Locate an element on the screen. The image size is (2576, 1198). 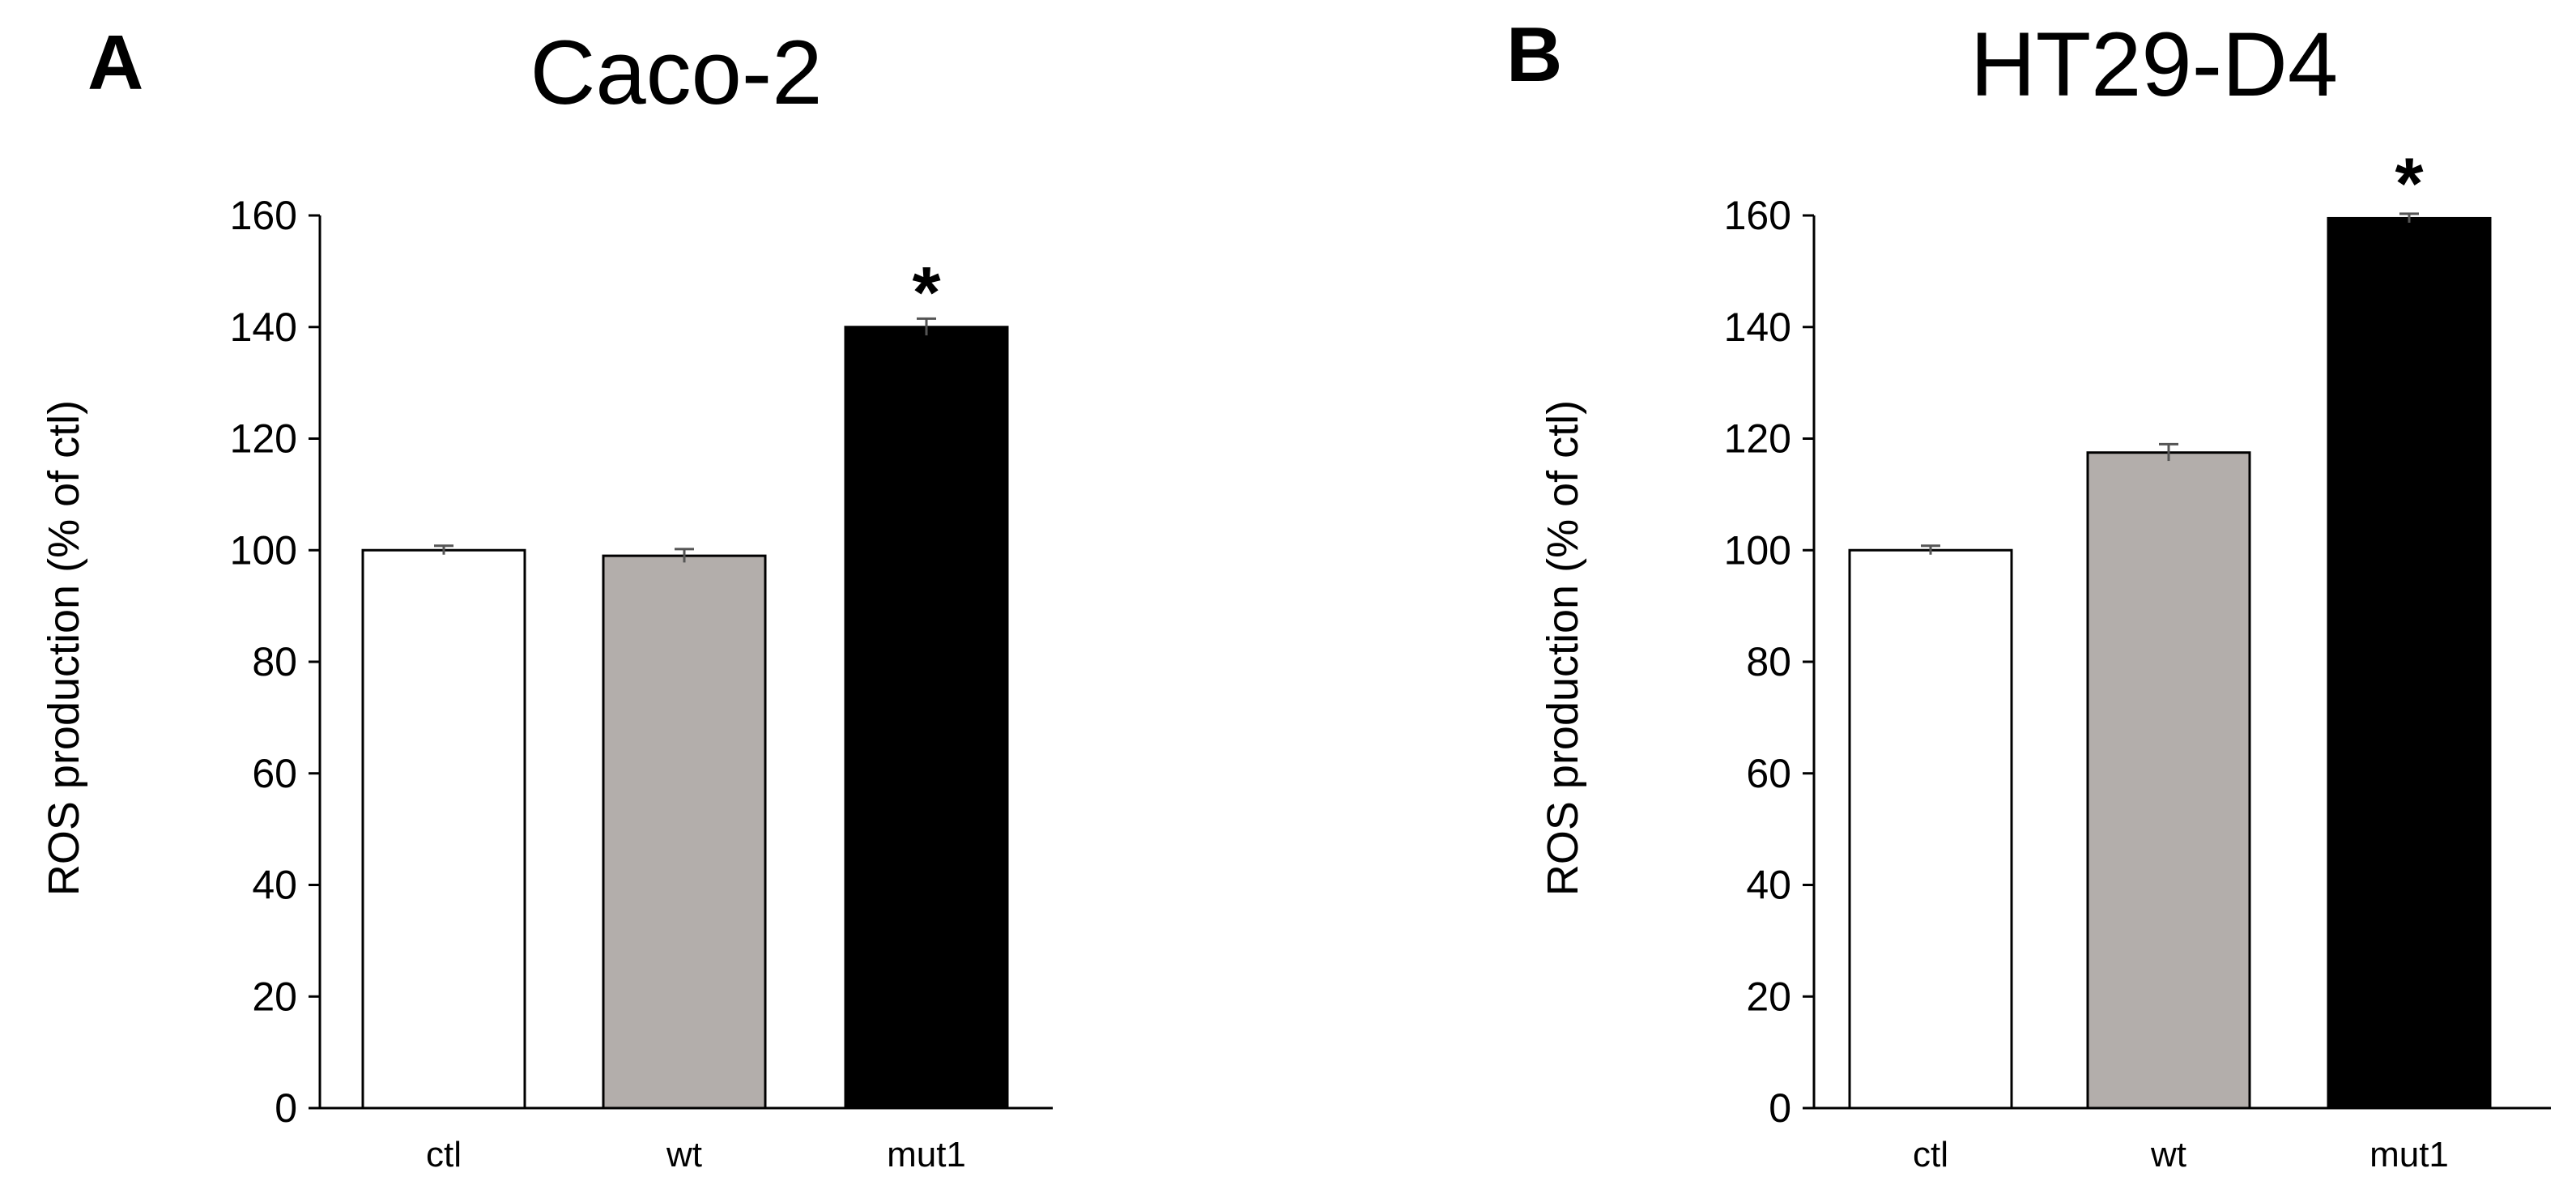
panel-letter: A is located at coordinates (115, 62).